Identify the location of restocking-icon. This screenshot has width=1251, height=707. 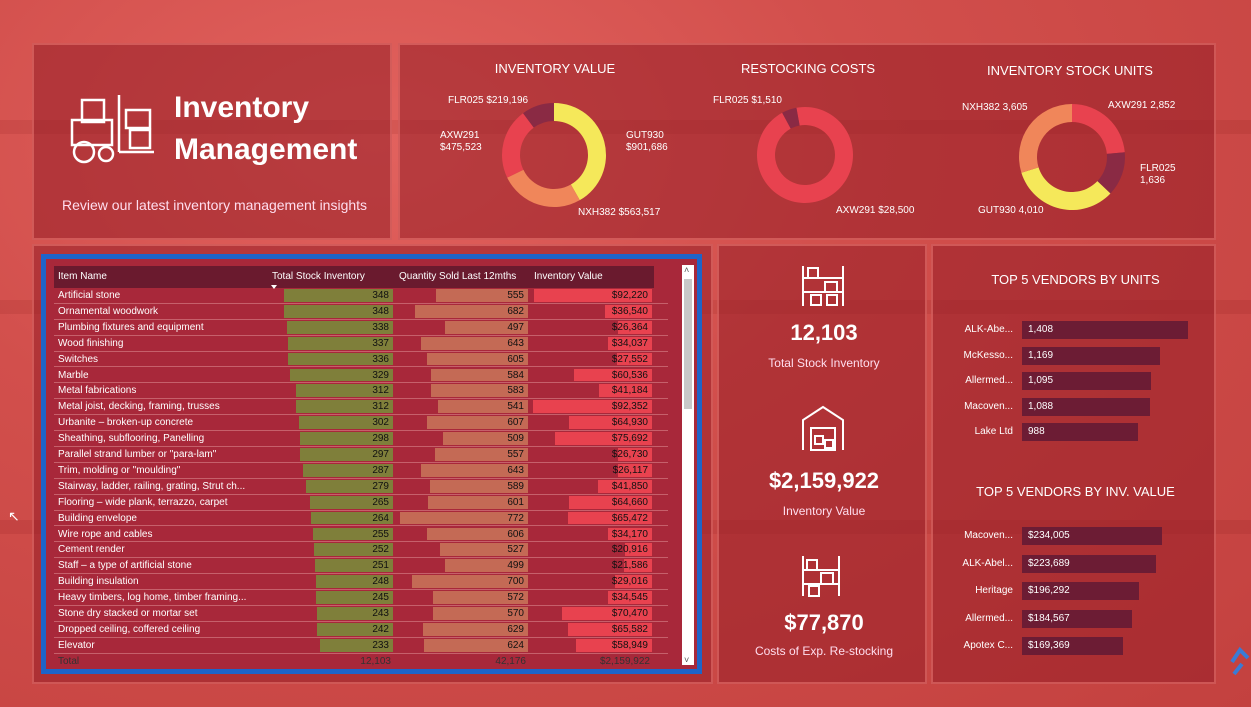
(821, 576).